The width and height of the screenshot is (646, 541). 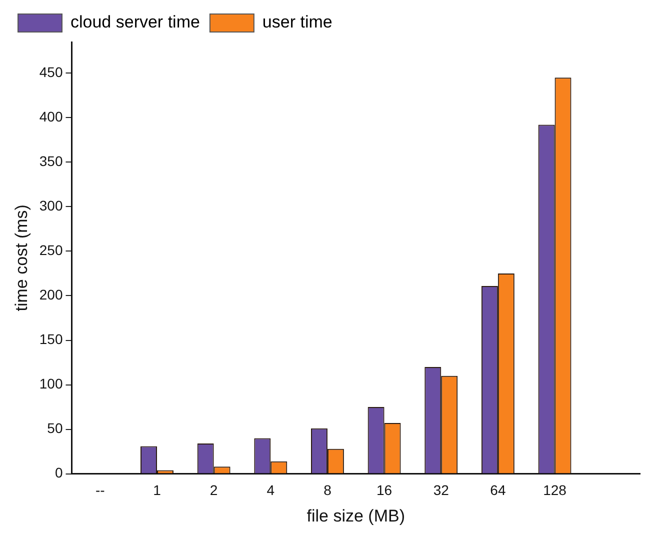 What do you see at coordinates (555, 490) in the screenshot?
I see `x-tick-label: 128` at bounding box center [555, 490].